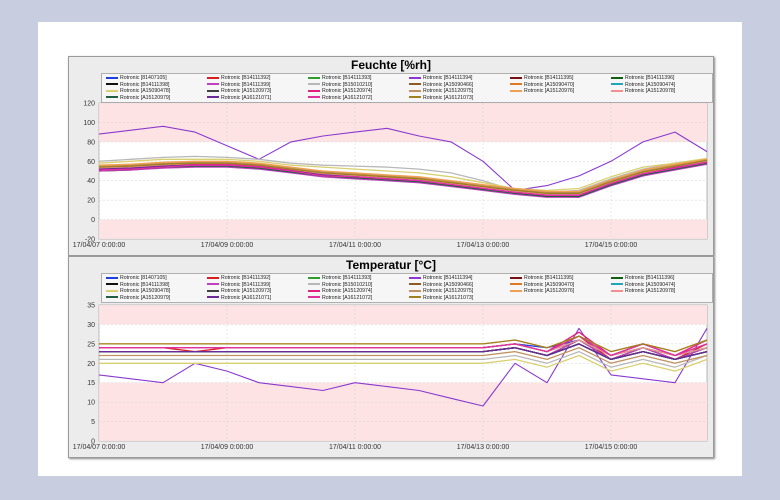  Describe the element at coordinates (483, 447) in the screenshot. I see `x-tick-label: 17/04/13 0:00:00` at that location.